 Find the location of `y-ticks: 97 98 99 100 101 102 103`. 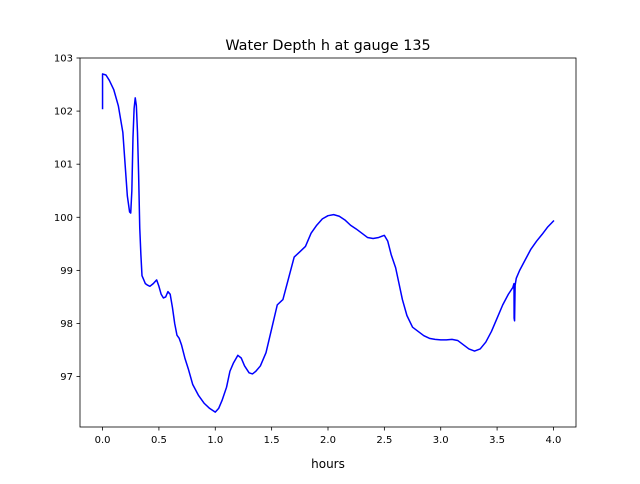

y-ticks: 97 98 99 100 101 102 103 is located at coordinates (67, 218).